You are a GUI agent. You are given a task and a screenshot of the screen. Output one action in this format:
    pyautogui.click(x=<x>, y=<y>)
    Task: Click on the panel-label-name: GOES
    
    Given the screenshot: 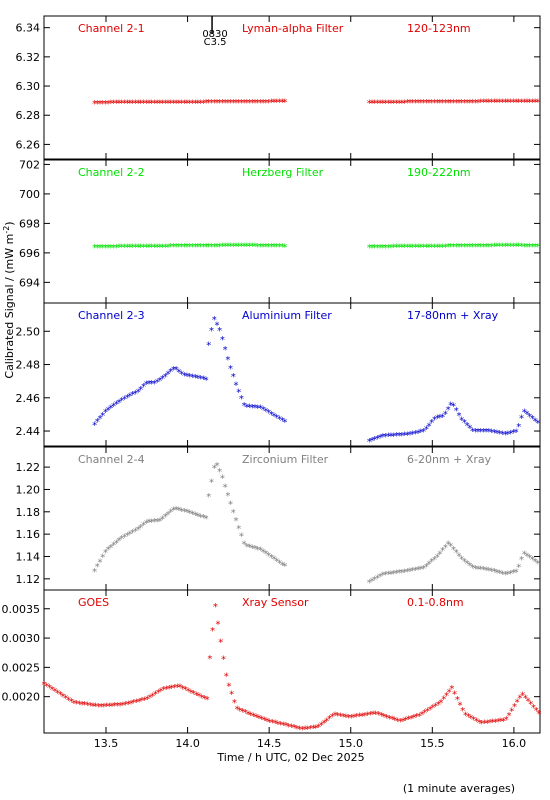 What is the action you would take?
    pyautogui.click(x=93, y=602)
    